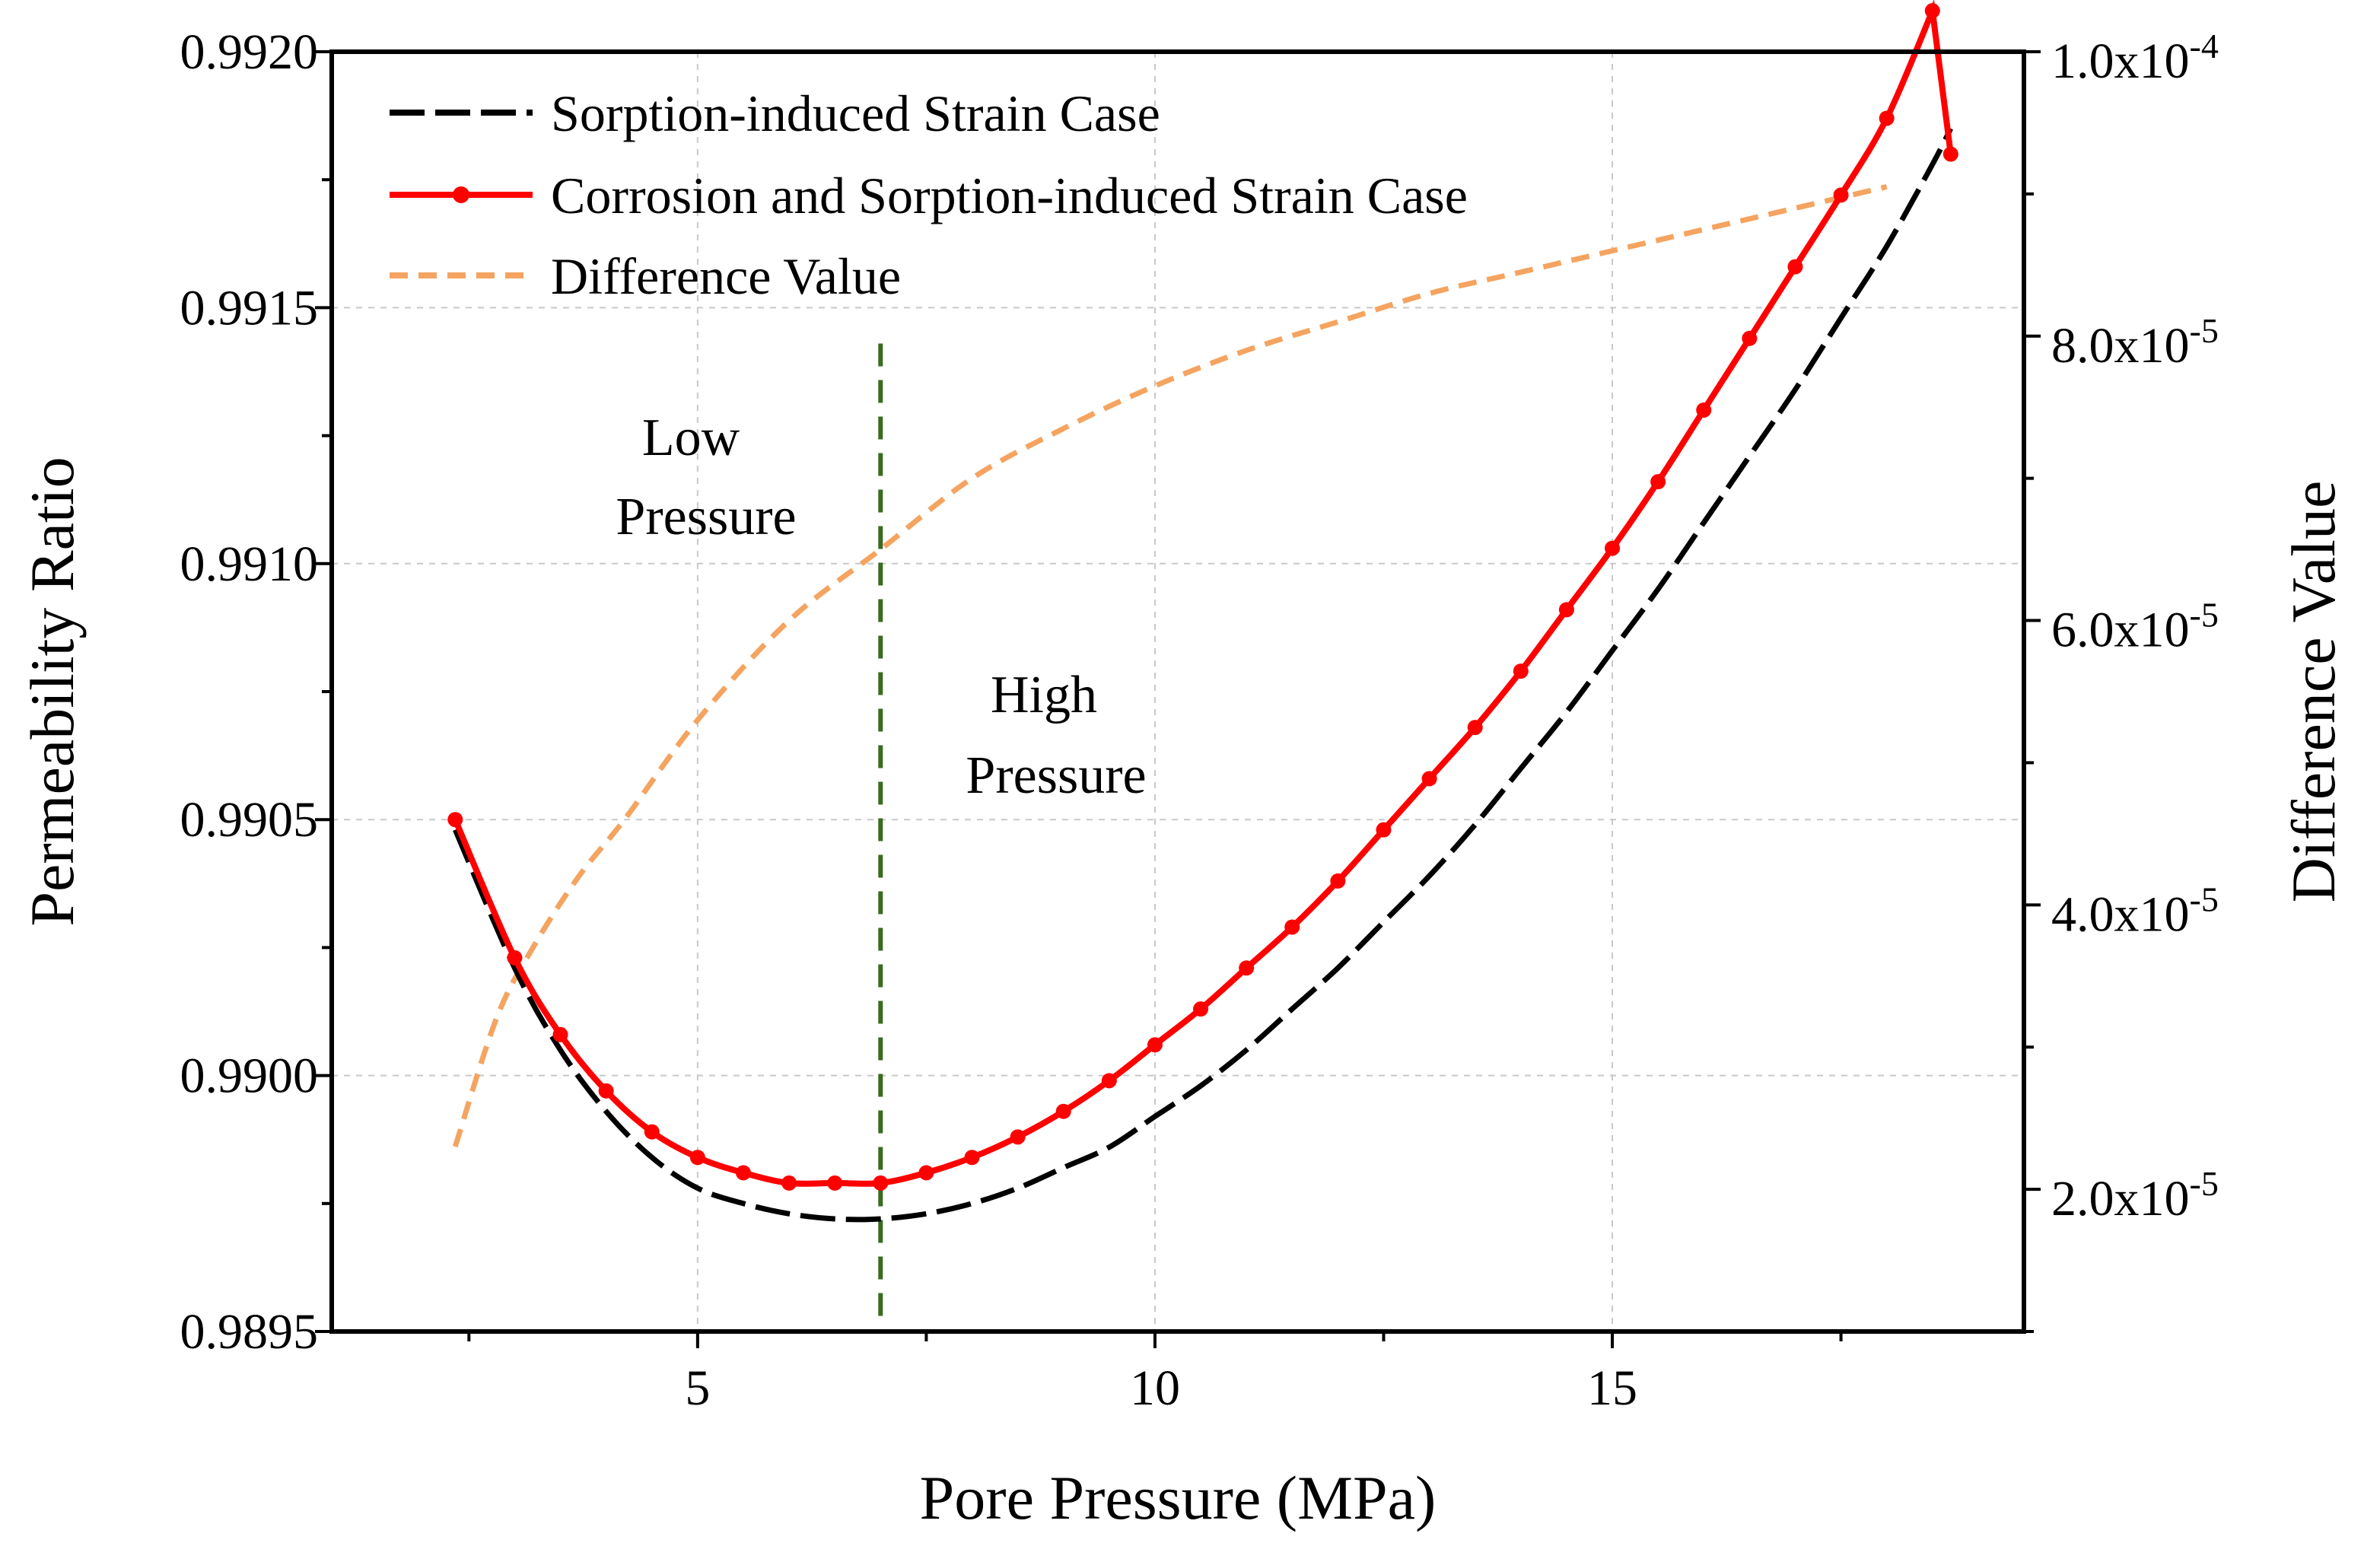 The height and width of the screenshot is (1543, 2380). I want to click on legend-label-difference: Difference Value, so click(726, 276).